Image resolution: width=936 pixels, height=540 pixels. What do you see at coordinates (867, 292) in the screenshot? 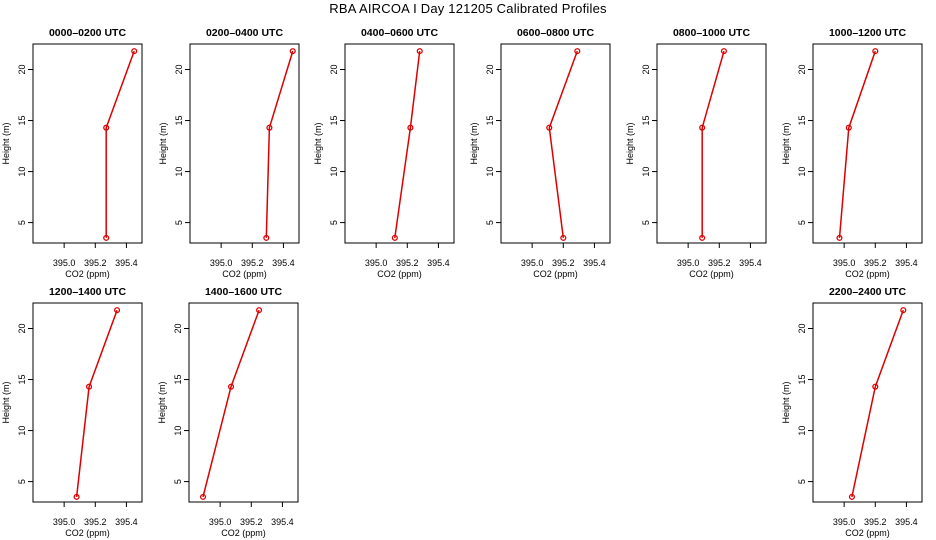
I see `panel-title: 2200–2400 UTC` at bounding box center [867, 292].